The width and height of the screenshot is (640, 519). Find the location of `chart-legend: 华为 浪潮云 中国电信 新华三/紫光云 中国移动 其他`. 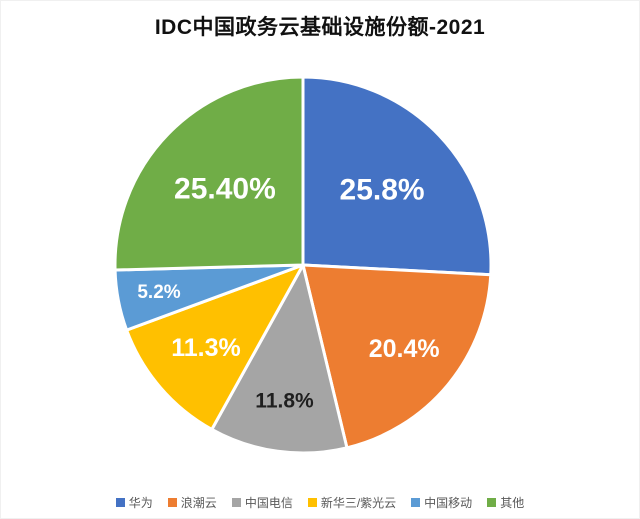

chart-legend: 华为 浪潮云 中国电信 新华三/紫光云 中国移动 其他 is located at coordinates (320, 502).